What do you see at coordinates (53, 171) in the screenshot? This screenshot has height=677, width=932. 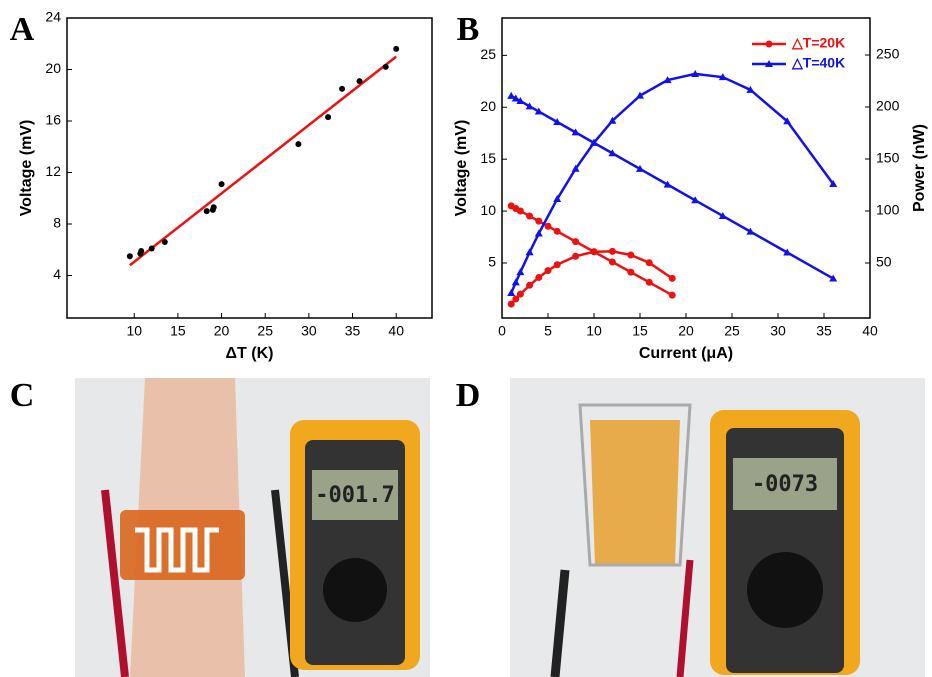 I see `y-tick-label: 12` at bounding box center [53, 171].